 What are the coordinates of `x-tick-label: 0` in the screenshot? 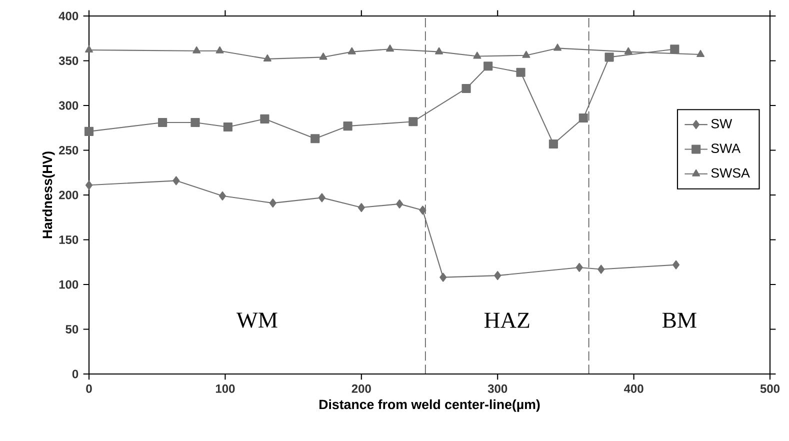 It's located at (89, 388).